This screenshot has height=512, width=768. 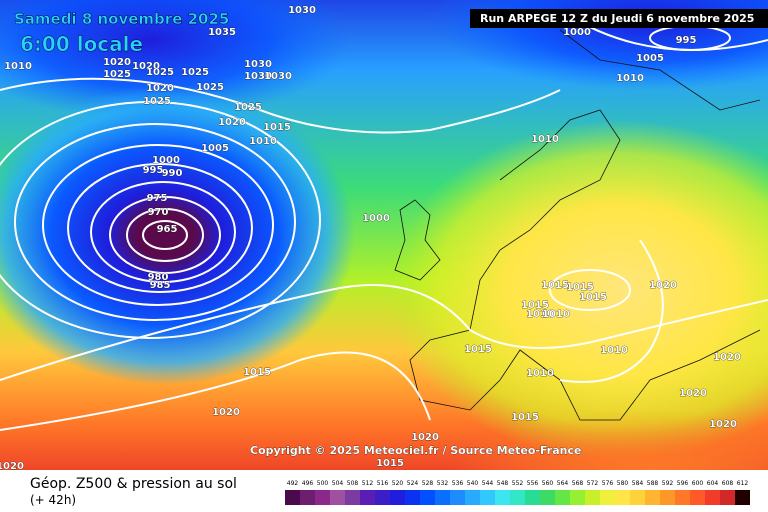 What do you see at coordinates (458, 483) in the screenshot?
I see `scale-label: 536` at bounding box center [458, 483].